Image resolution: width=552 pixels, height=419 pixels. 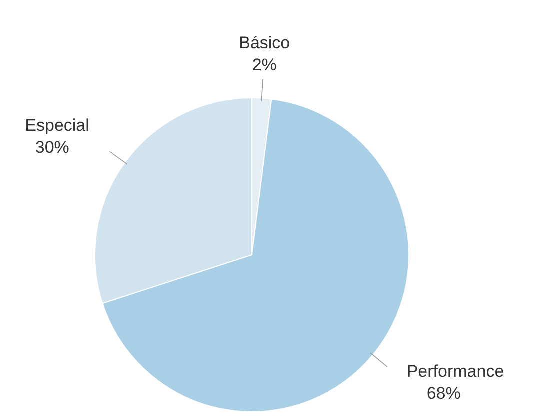 What do you see at coordinates (264, 42) in the screenshot?
I see `slice-label: Básico` at bounding box center [264, 42].